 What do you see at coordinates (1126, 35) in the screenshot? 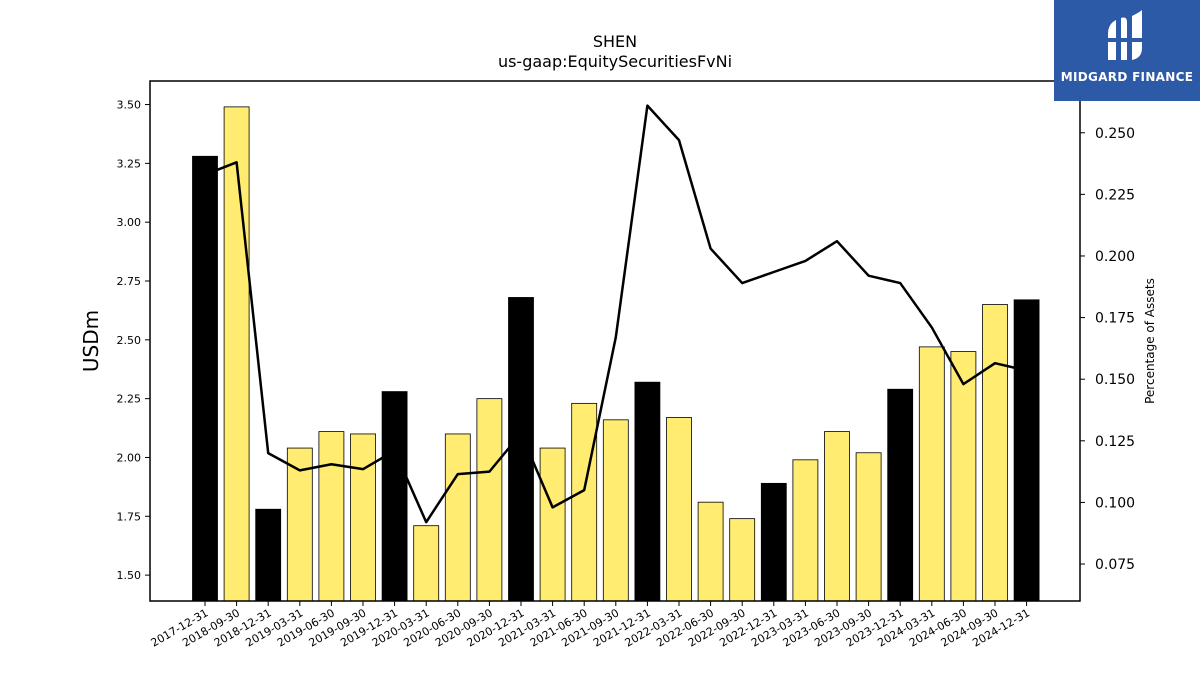
I see `logo-mark-icon` at bounding box center [1126, 35].